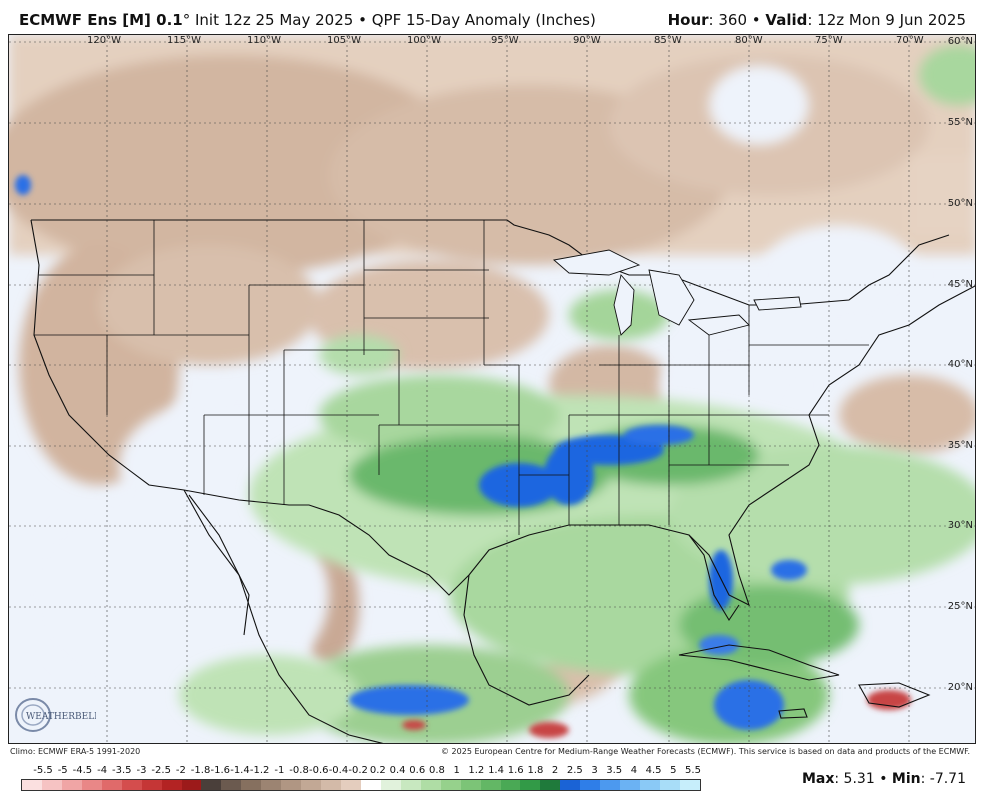 The height and width of the screenshot is (808, 984). Describe the element at coordinates (377, 770) in the screenshot. I see `legend-tick: 0.2` at that location.